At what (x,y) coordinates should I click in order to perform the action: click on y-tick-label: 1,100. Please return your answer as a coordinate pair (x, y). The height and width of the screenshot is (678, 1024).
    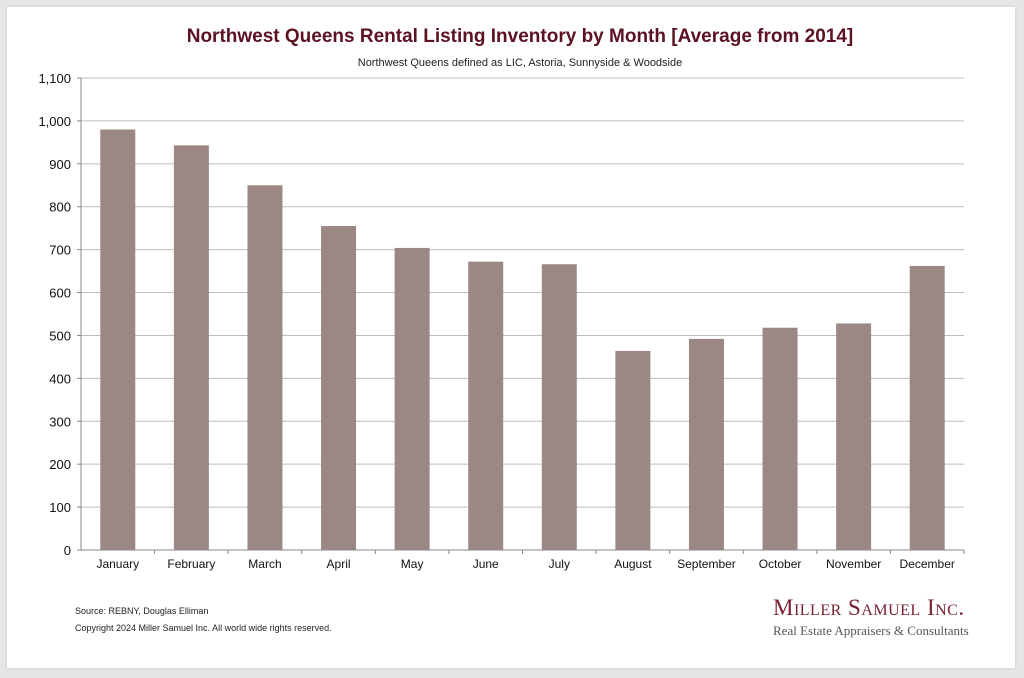
    Looking at the image, I should click on (54, 78).